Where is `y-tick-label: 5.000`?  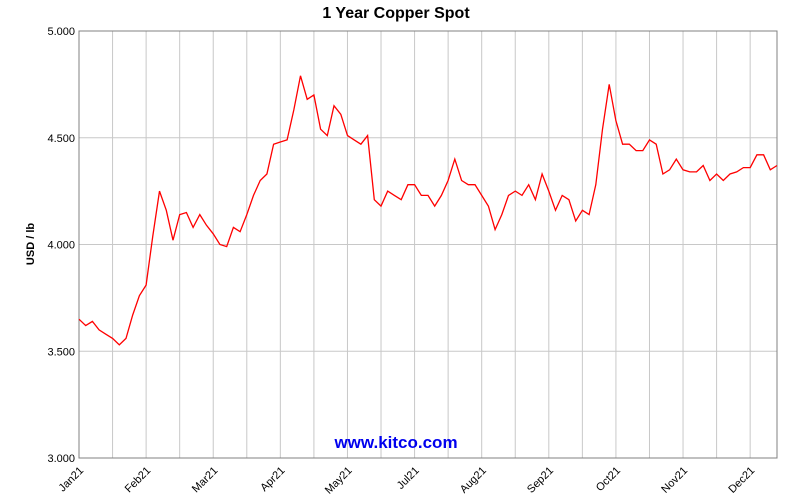
y-tick-label: 5.000 is located at coordinates (61, 32).